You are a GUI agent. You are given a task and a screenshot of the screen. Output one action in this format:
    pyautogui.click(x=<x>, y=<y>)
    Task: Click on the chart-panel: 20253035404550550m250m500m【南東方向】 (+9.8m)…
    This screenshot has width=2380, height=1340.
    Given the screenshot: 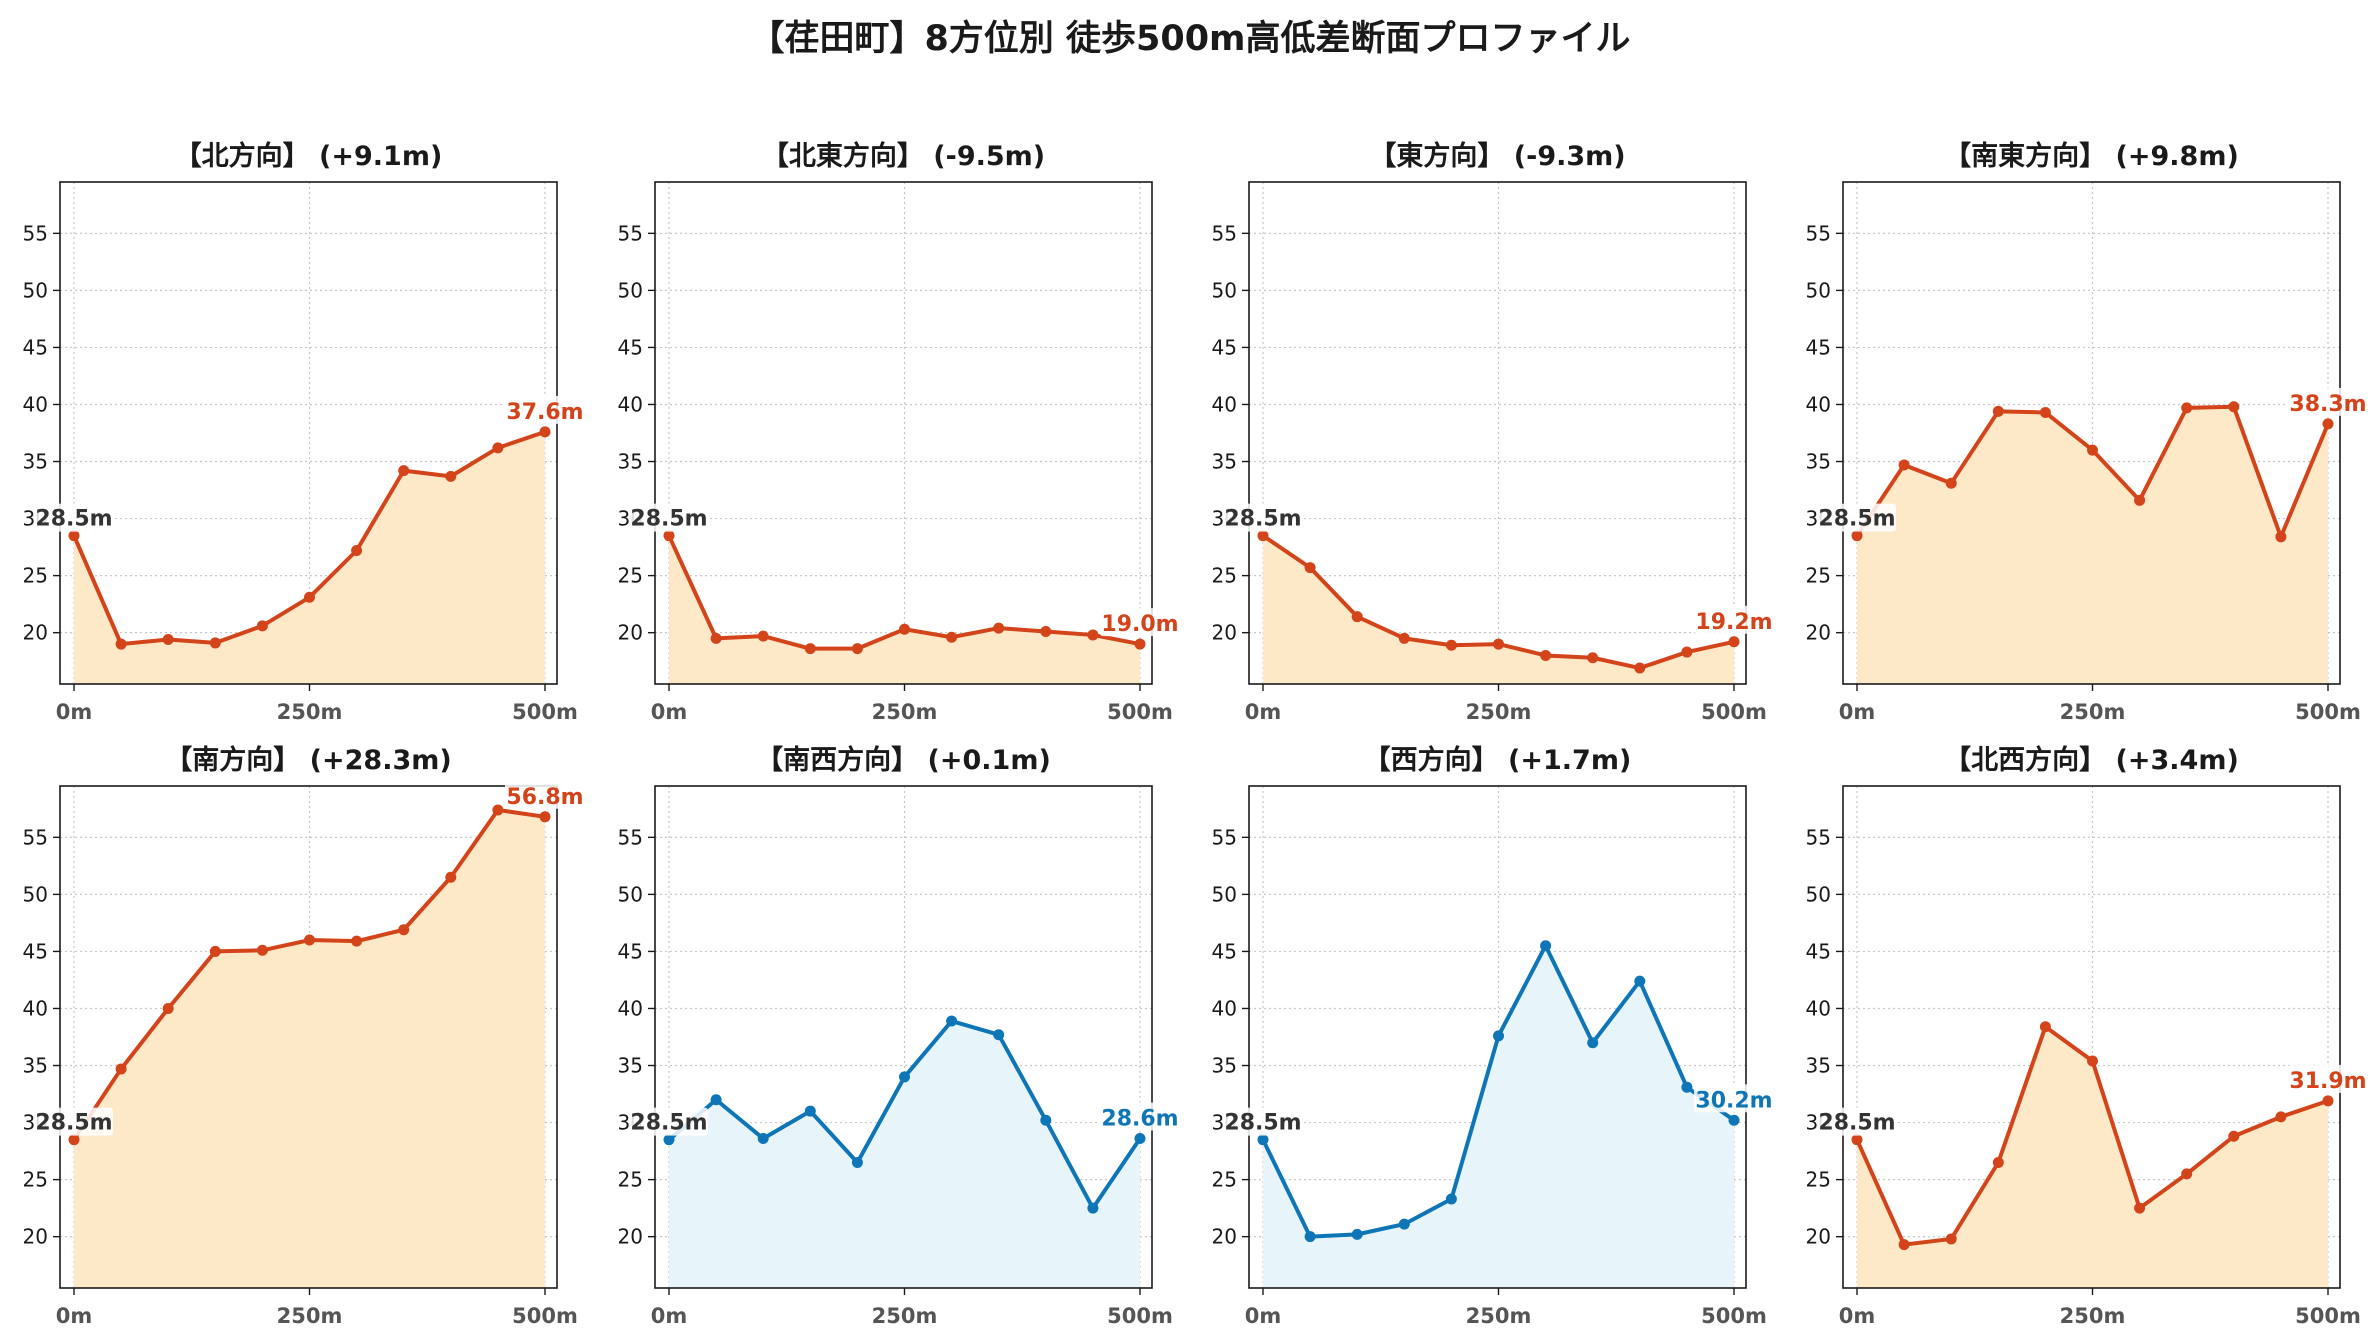 What is the action you would take?
    pyautogui.click(x=2087, y=432)
    